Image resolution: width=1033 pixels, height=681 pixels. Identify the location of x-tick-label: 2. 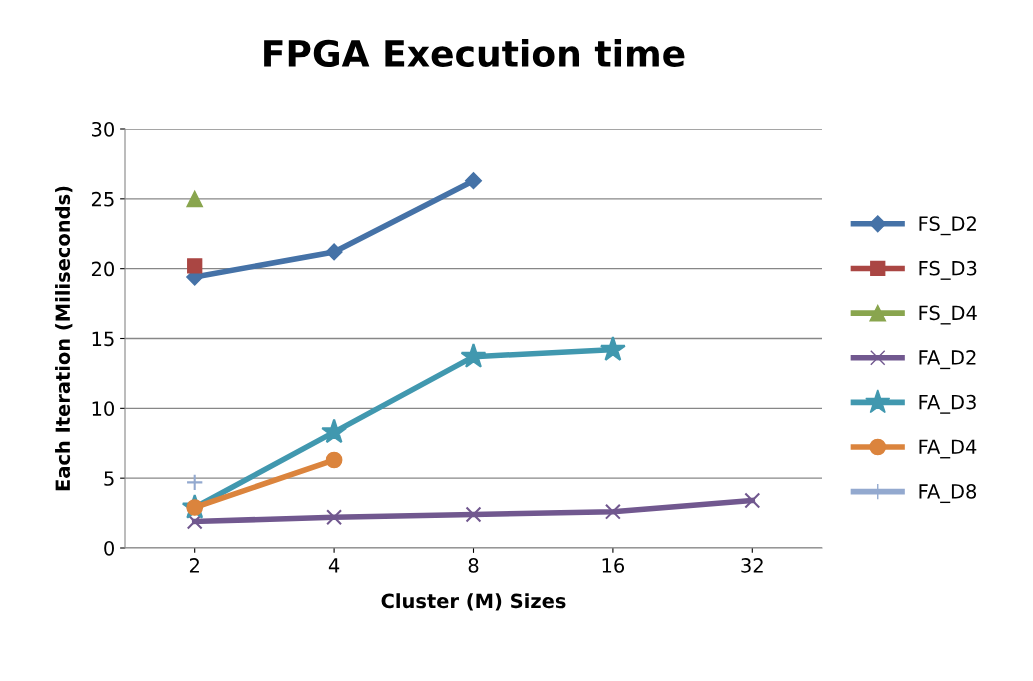
(194, 565).